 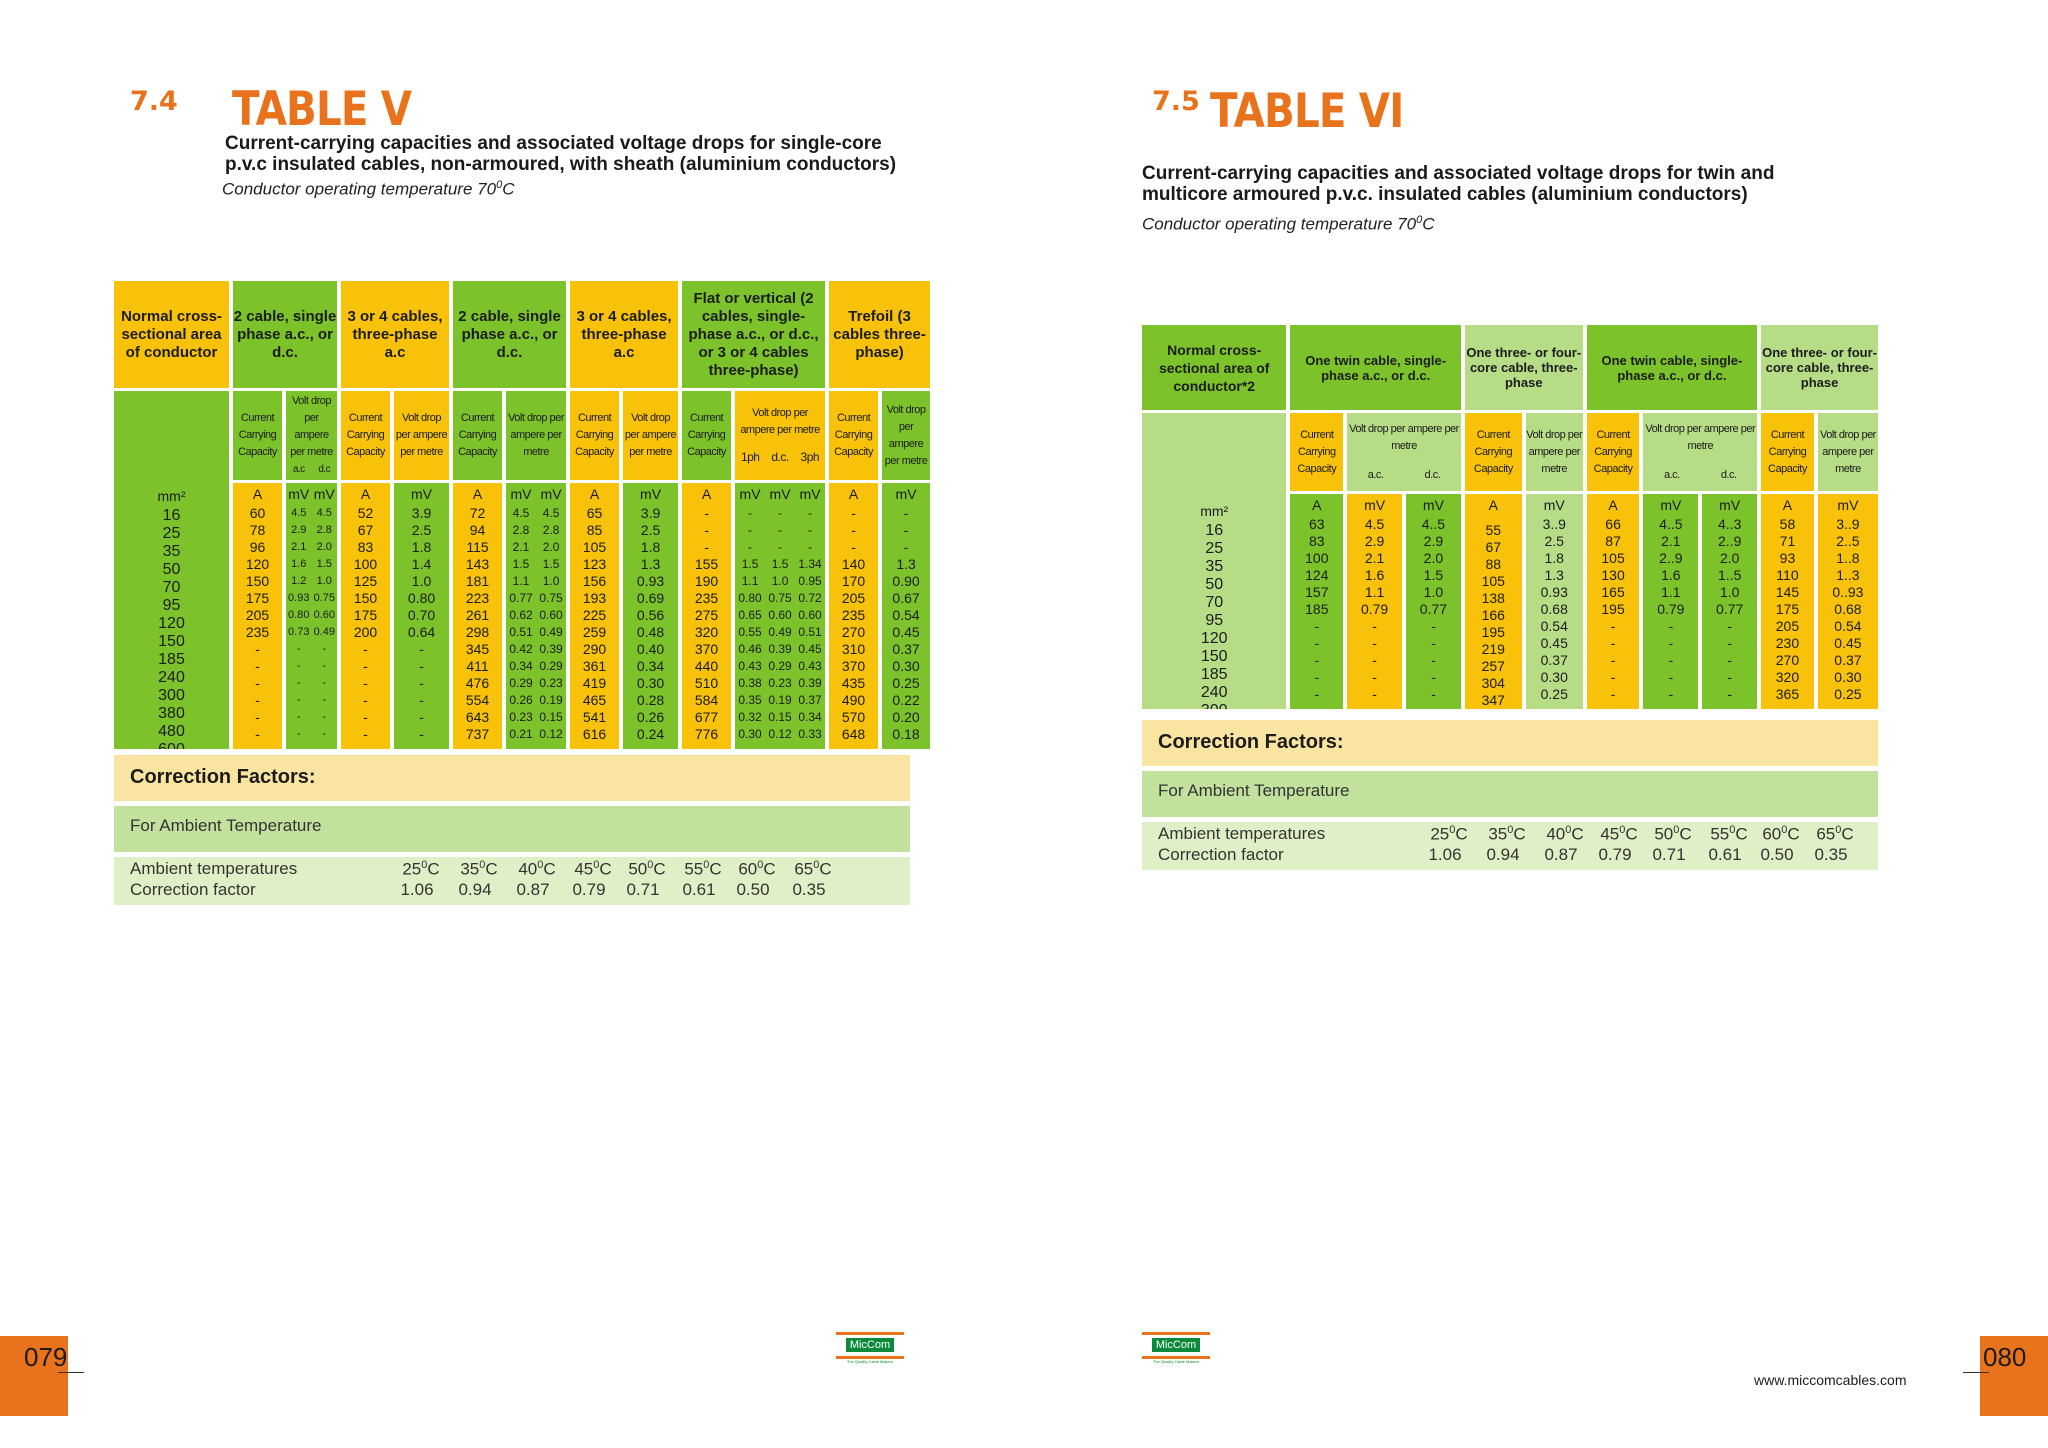 I want to click on value-cell: 67, so click(x=365, y=530).